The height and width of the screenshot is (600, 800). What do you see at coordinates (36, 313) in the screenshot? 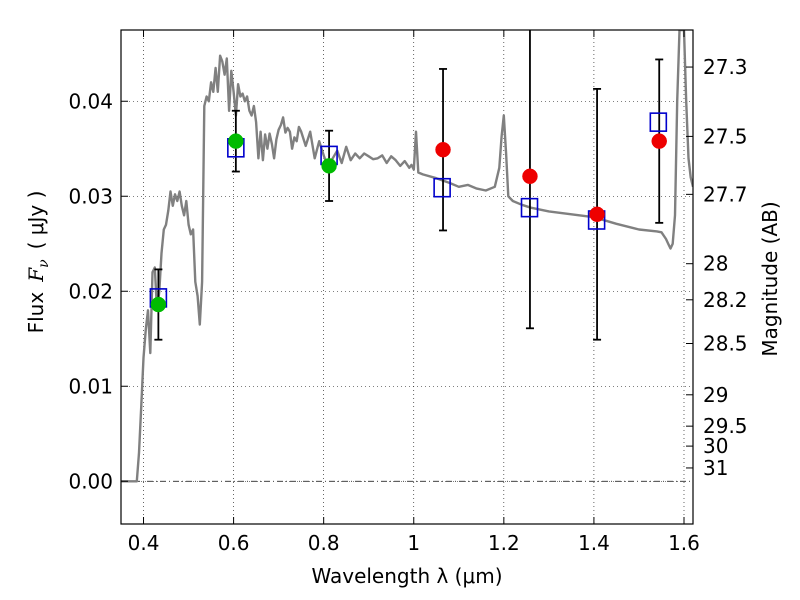
I see `y-axis-title-prefix: Flux` at bounding box center [36, 313].